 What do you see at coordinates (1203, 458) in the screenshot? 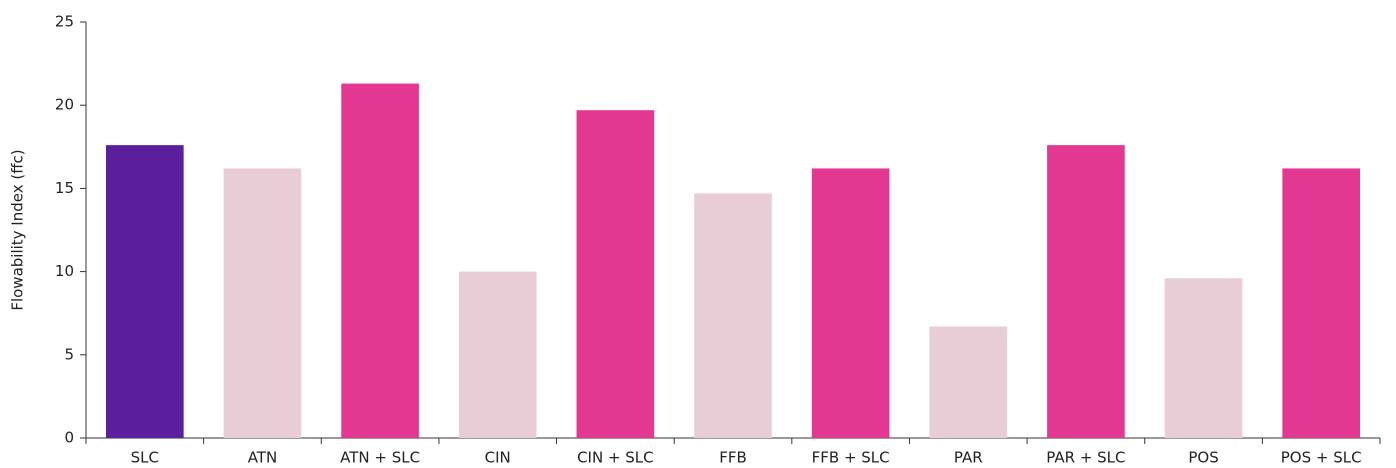
I see `x-tick-label: POS` at bounding box center [1203, 458].